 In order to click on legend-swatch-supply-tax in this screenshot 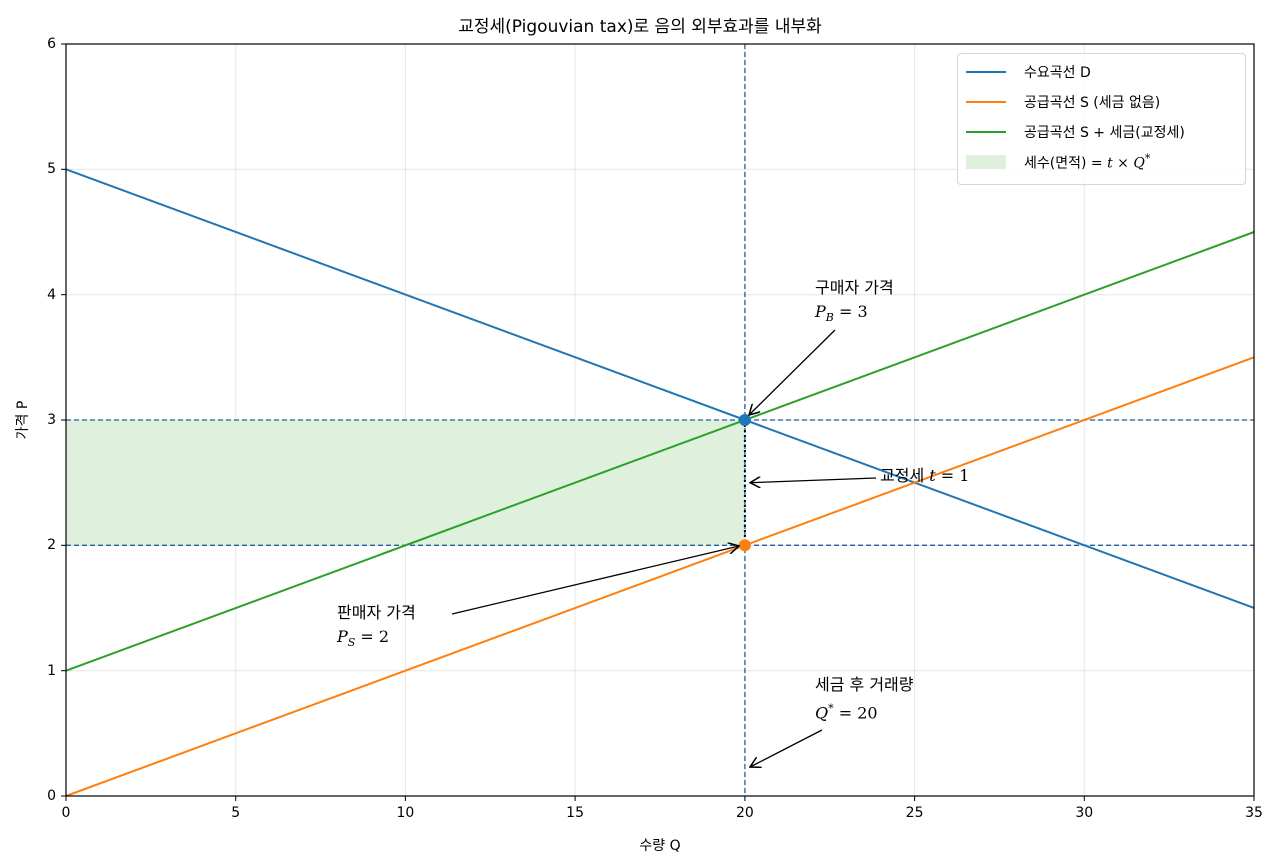, I will do `click(986, 132)`.